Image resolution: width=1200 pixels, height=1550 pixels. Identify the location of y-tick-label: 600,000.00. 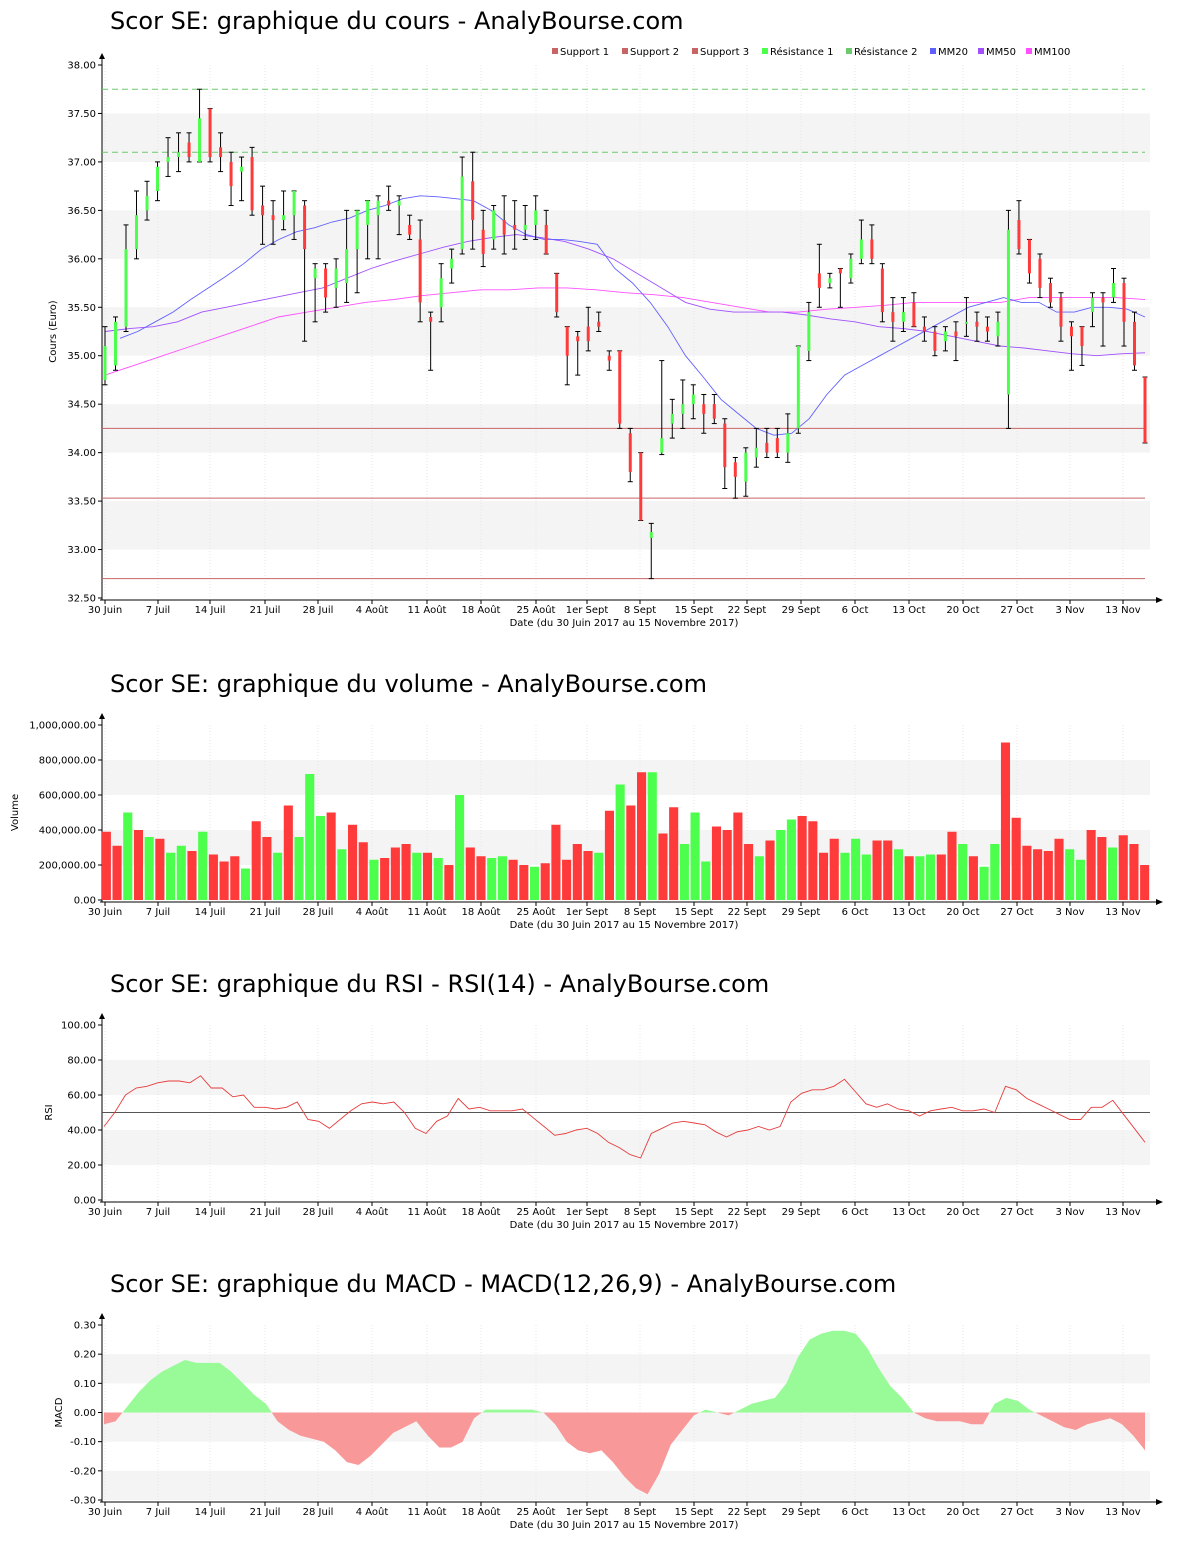
(67, 796).